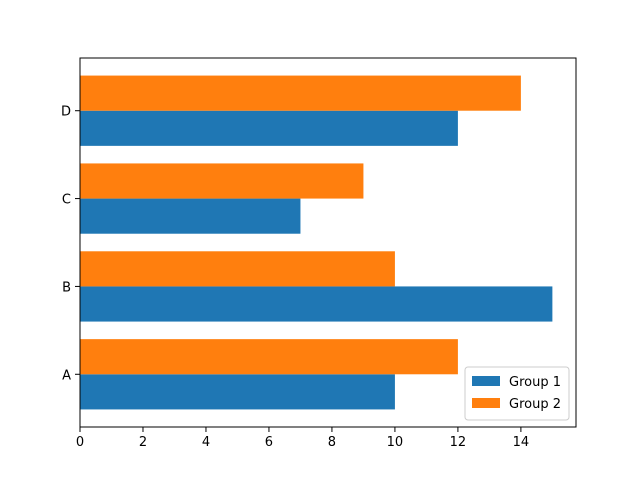  I want to click on y-tick-label: C, so click(66, 200).